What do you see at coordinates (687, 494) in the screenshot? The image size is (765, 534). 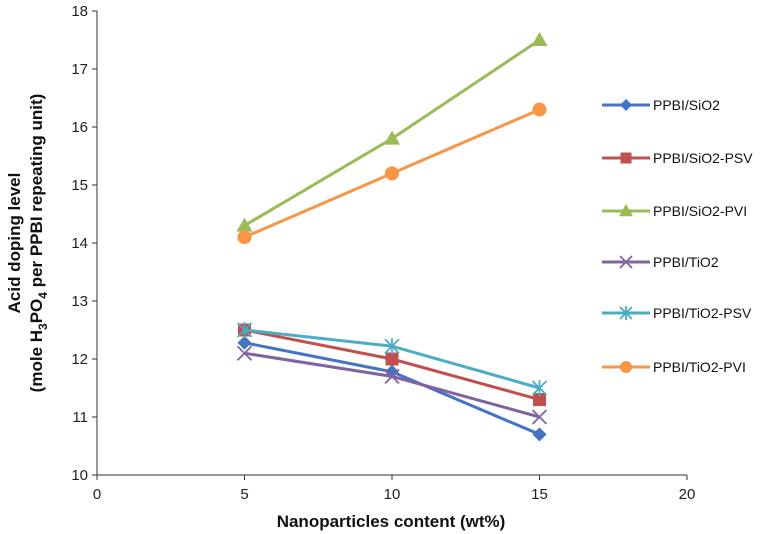 I see `x-tick-label: 20` at bounding box center [687, 494].